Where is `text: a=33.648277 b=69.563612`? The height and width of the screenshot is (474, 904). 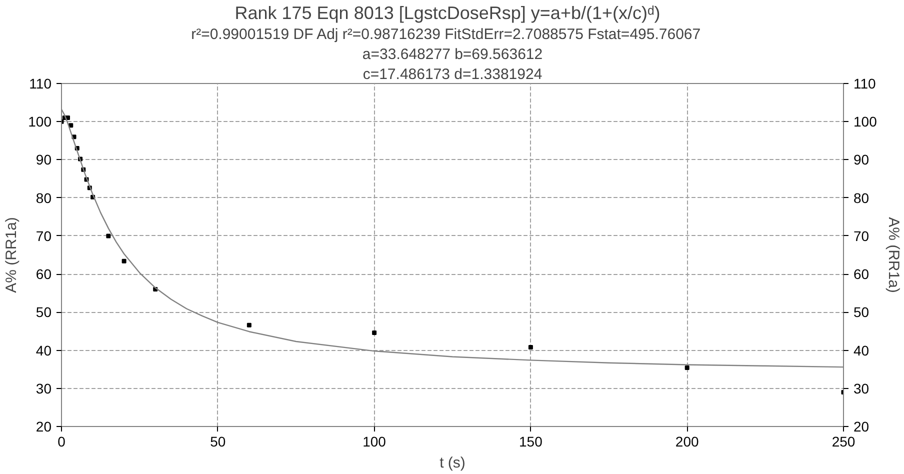 text: a=33.648277 b=69.563612 is located at coordinates (452, 54).